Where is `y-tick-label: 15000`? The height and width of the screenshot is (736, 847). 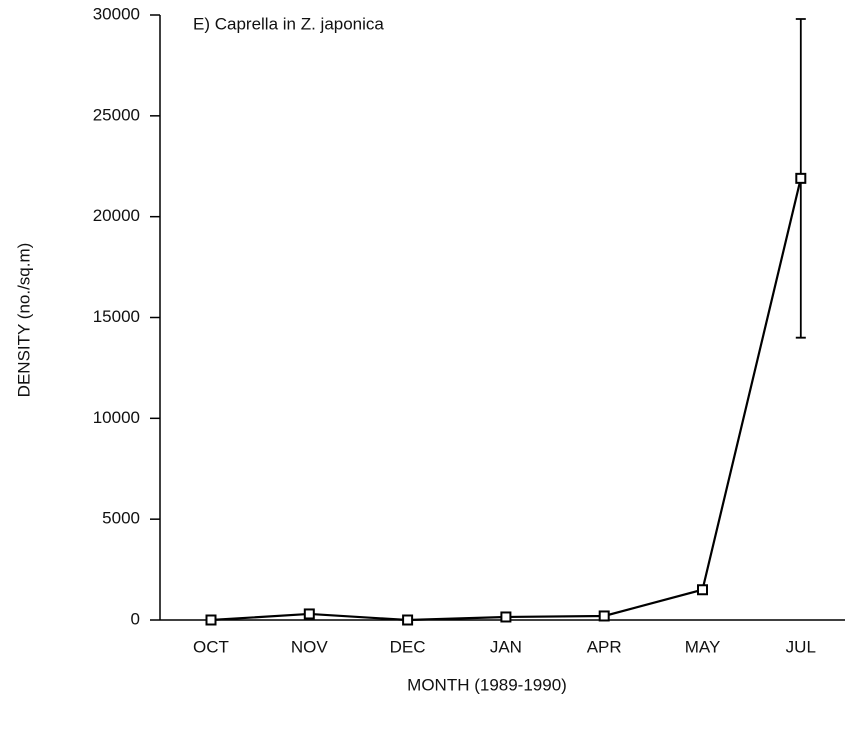 y-tick-label: 15000 is located at coordinates (116, 316).